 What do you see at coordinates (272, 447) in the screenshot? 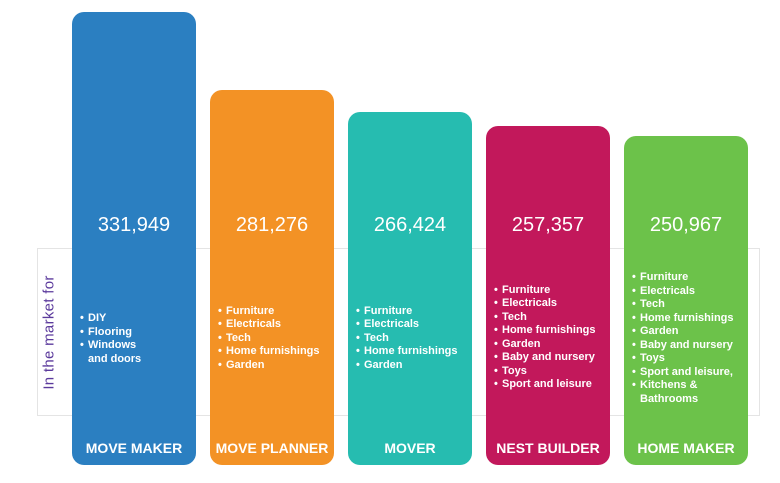
I see `bar-category-label: MOVE PLANNER` at bounding box center [272, 447].